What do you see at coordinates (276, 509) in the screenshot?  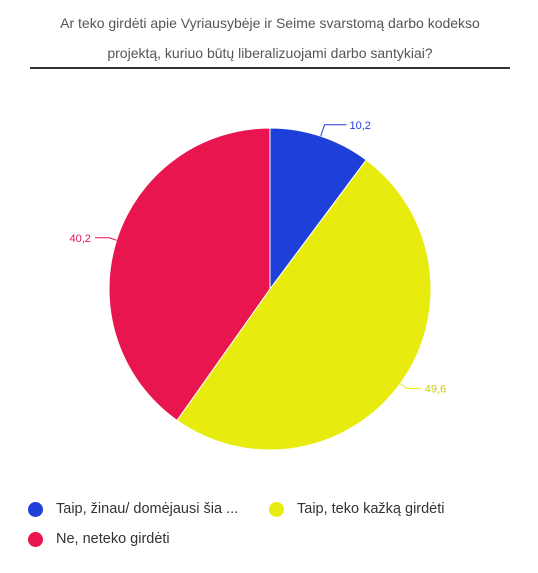 I see `legend-swatch-yellow` at bounding box center [276, 509].